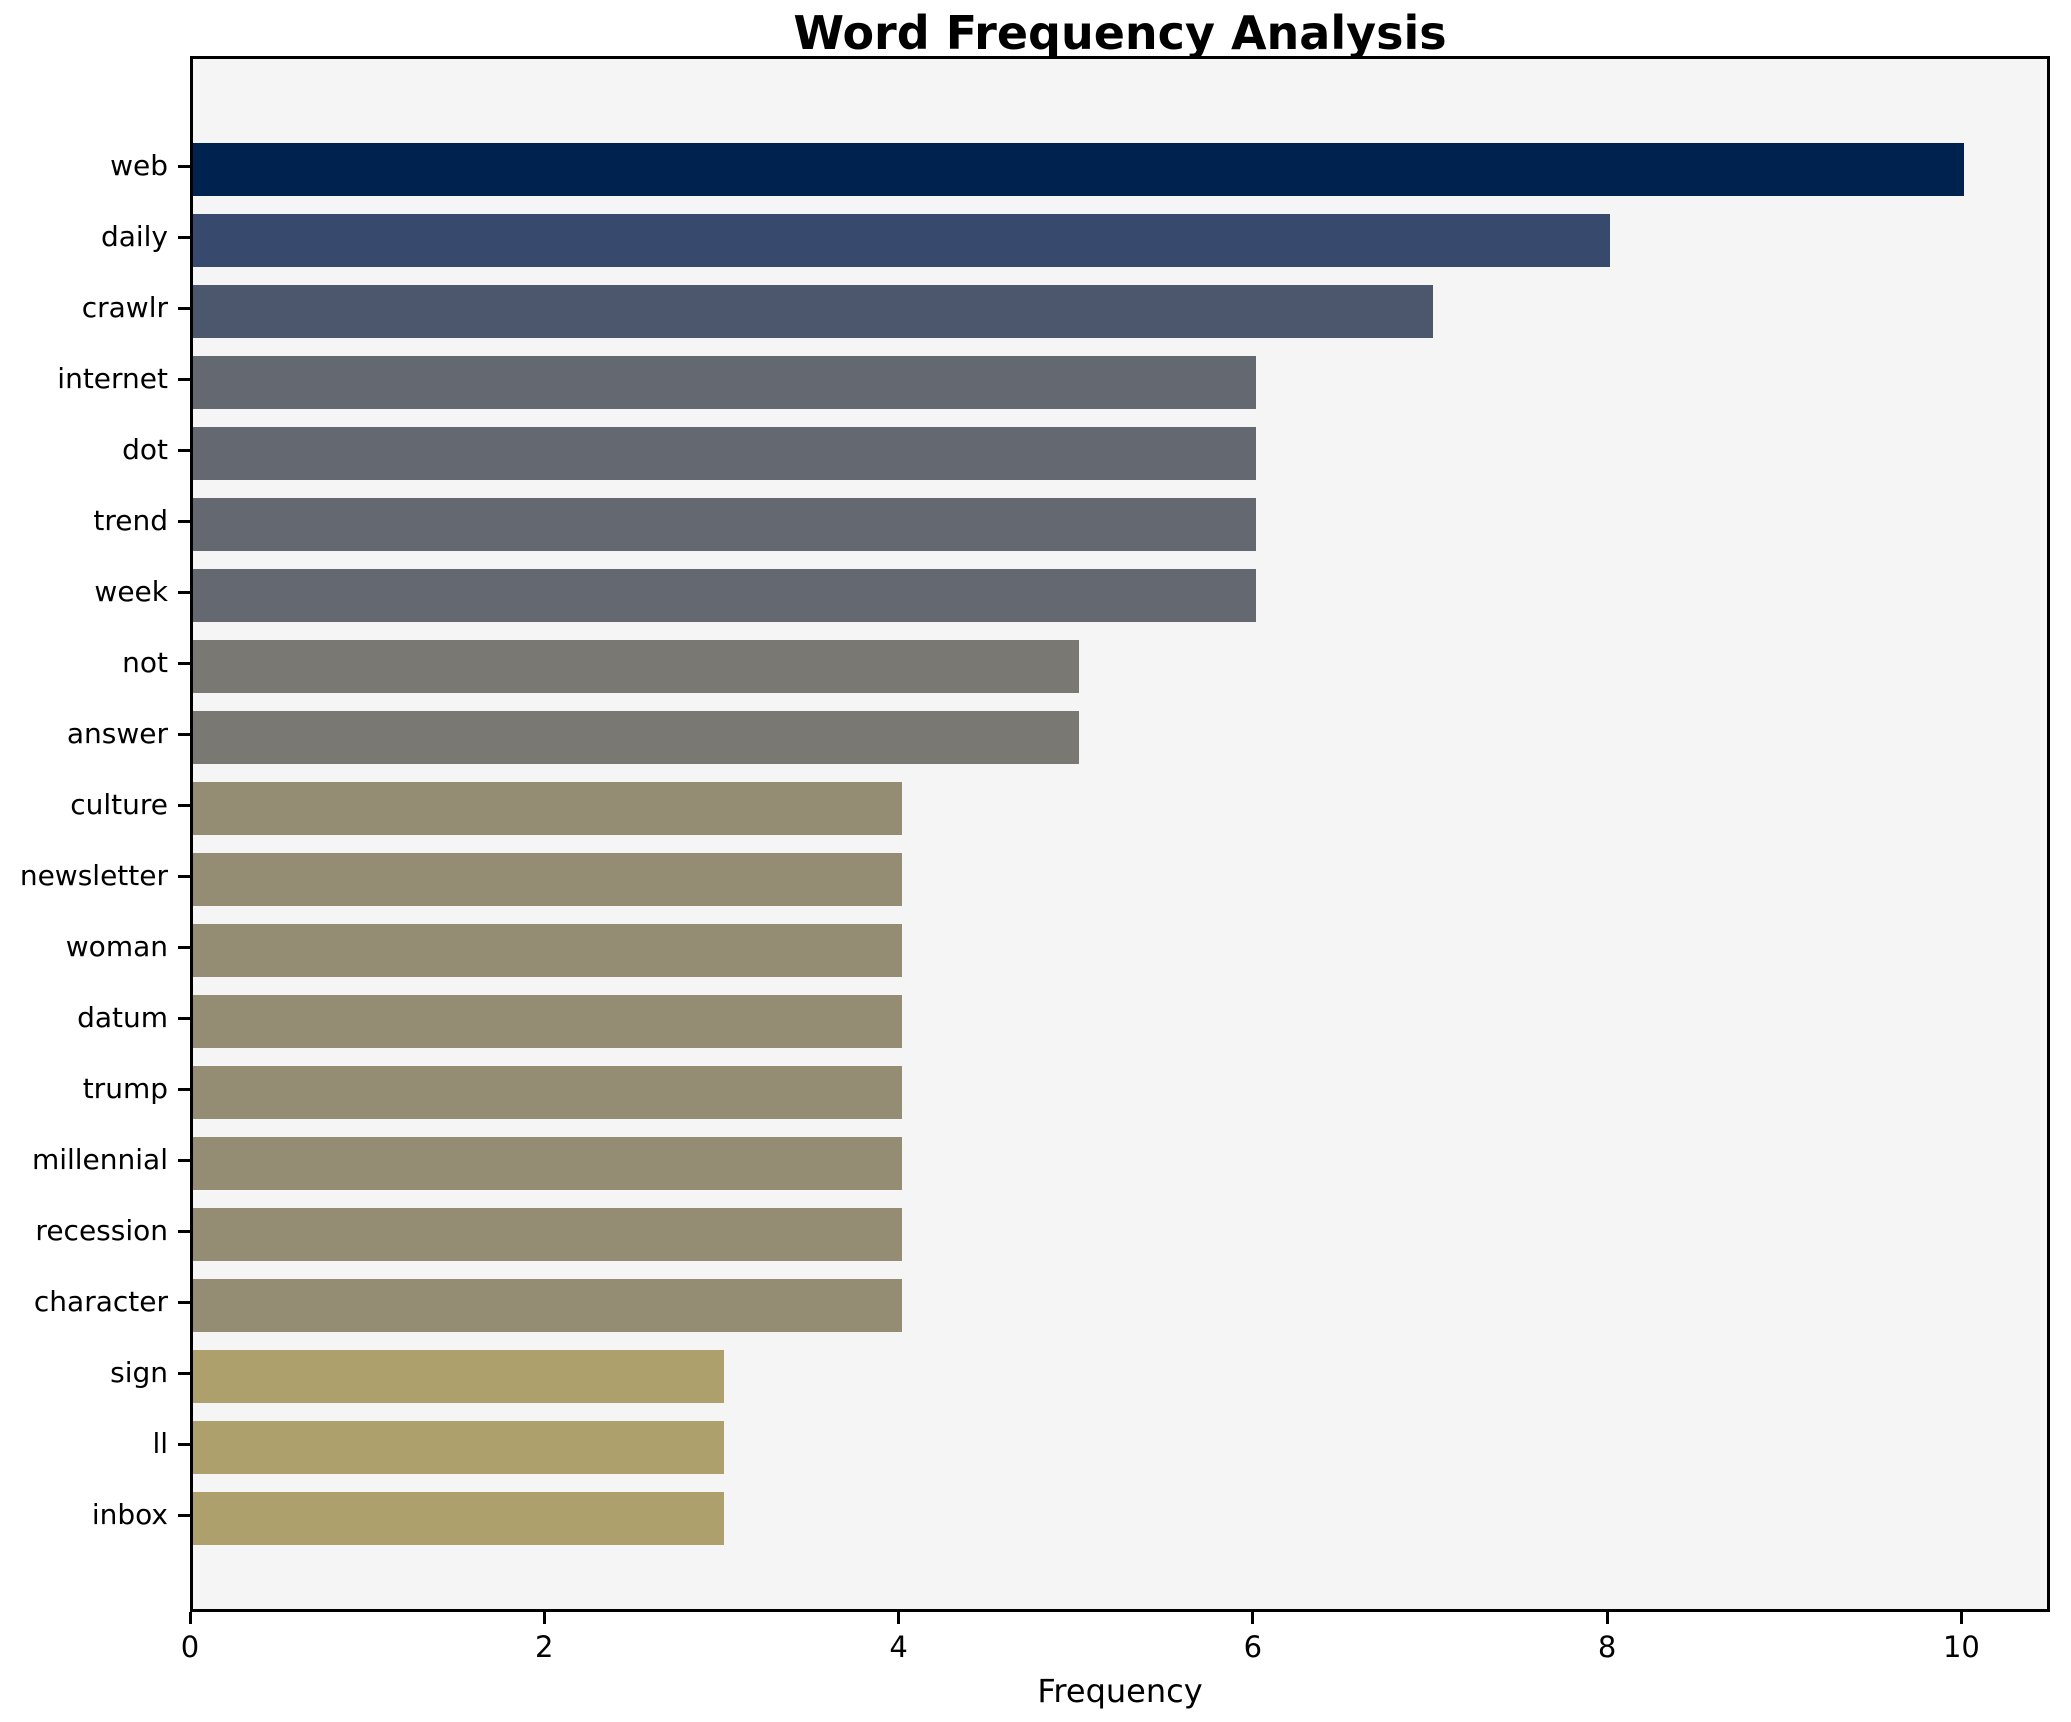 This screenshot has height=1722, width=2071. What do you see at coordinates (117, 733) in the screenshot?
I see `y-label-answer: answer` at bounding box center [117, 733].